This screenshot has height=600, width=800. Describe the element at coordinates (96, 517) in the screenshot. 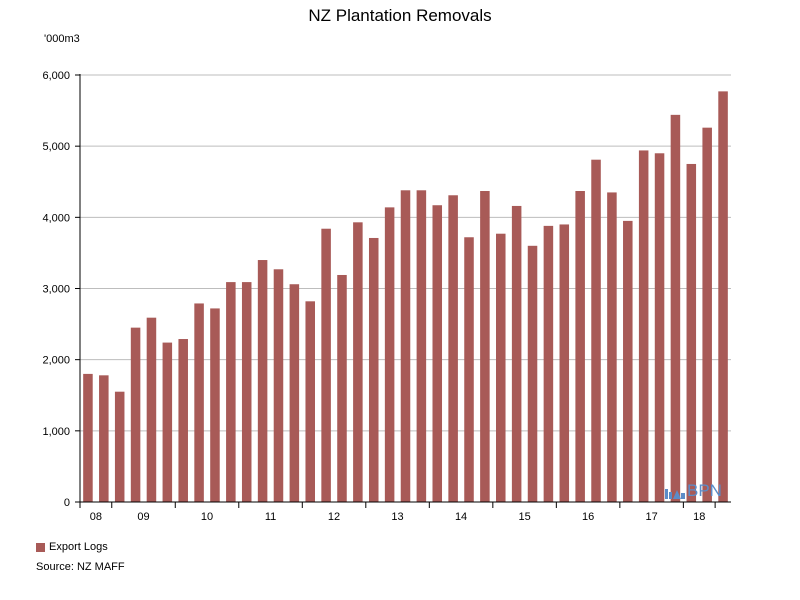

I see `x-tick-label: 08` at that location.